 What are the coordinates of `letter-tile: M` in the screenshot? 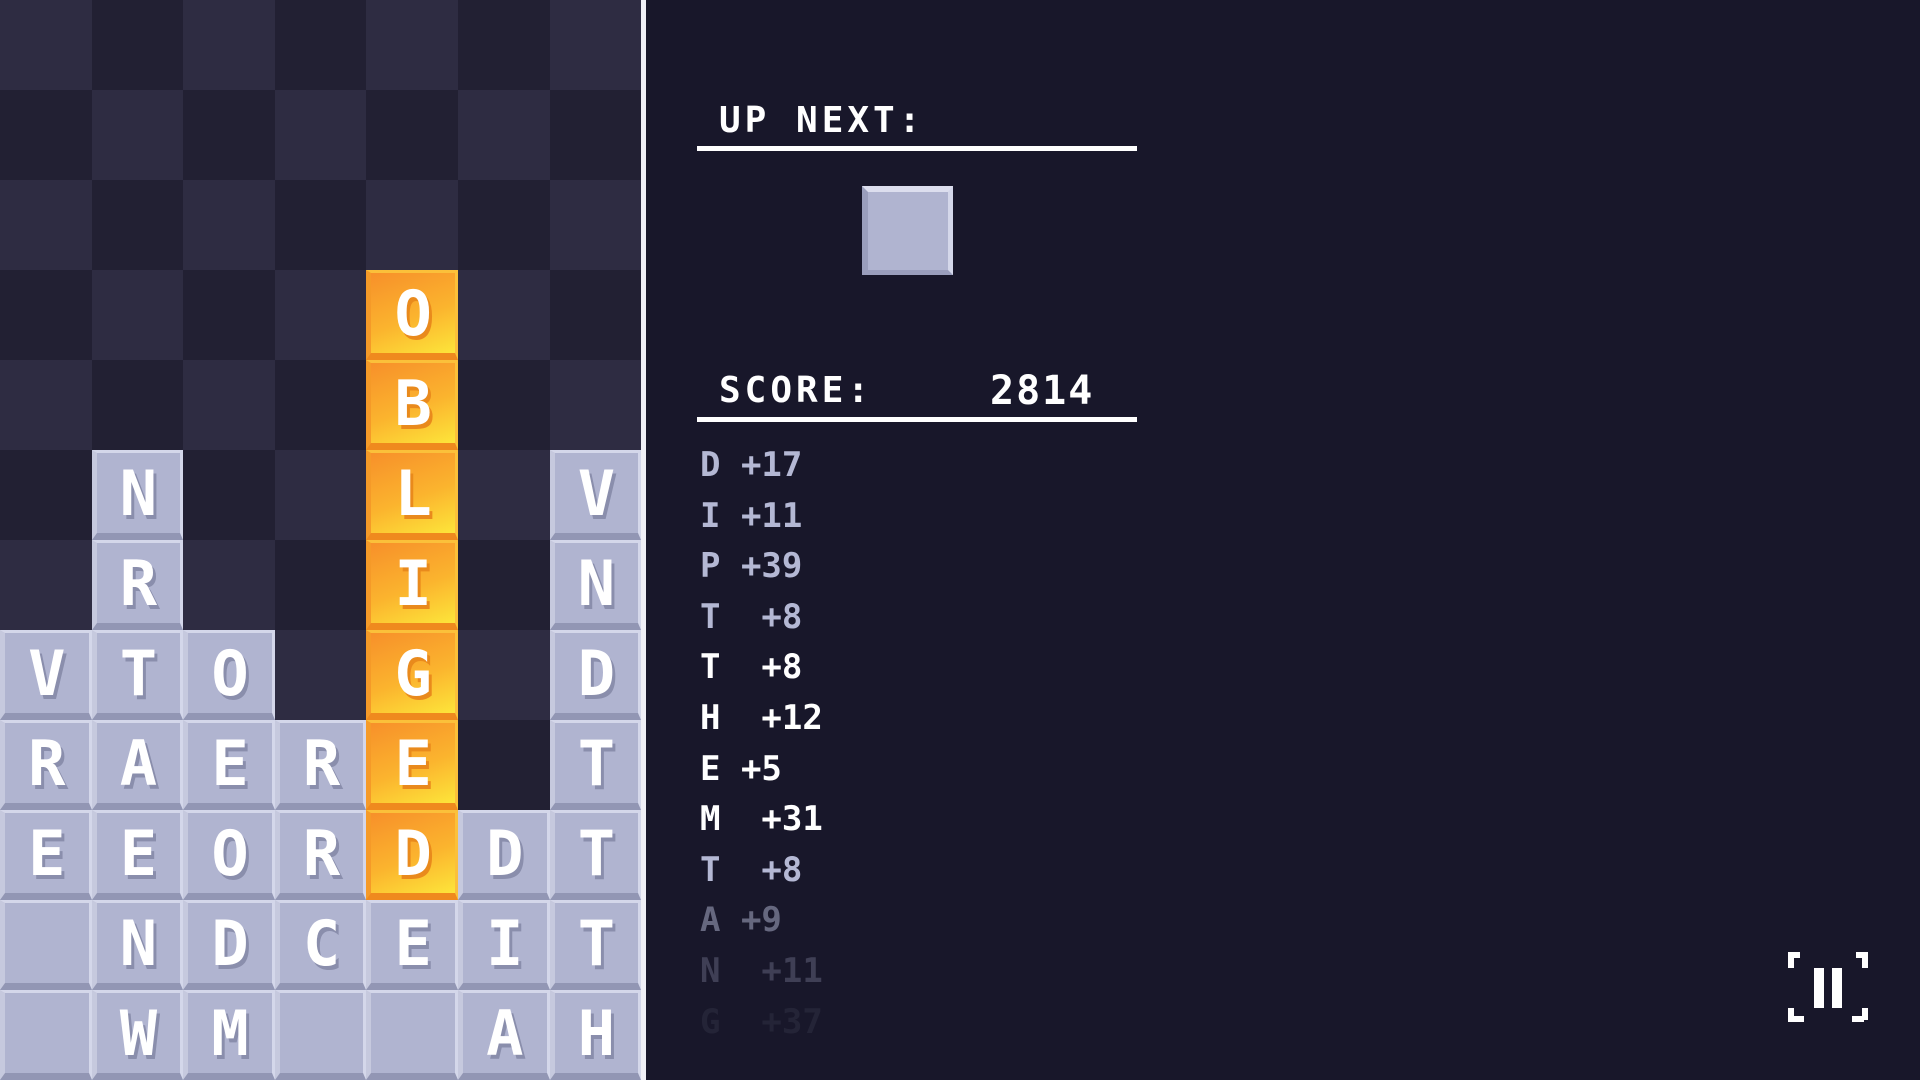 It's located at (229, 1035).